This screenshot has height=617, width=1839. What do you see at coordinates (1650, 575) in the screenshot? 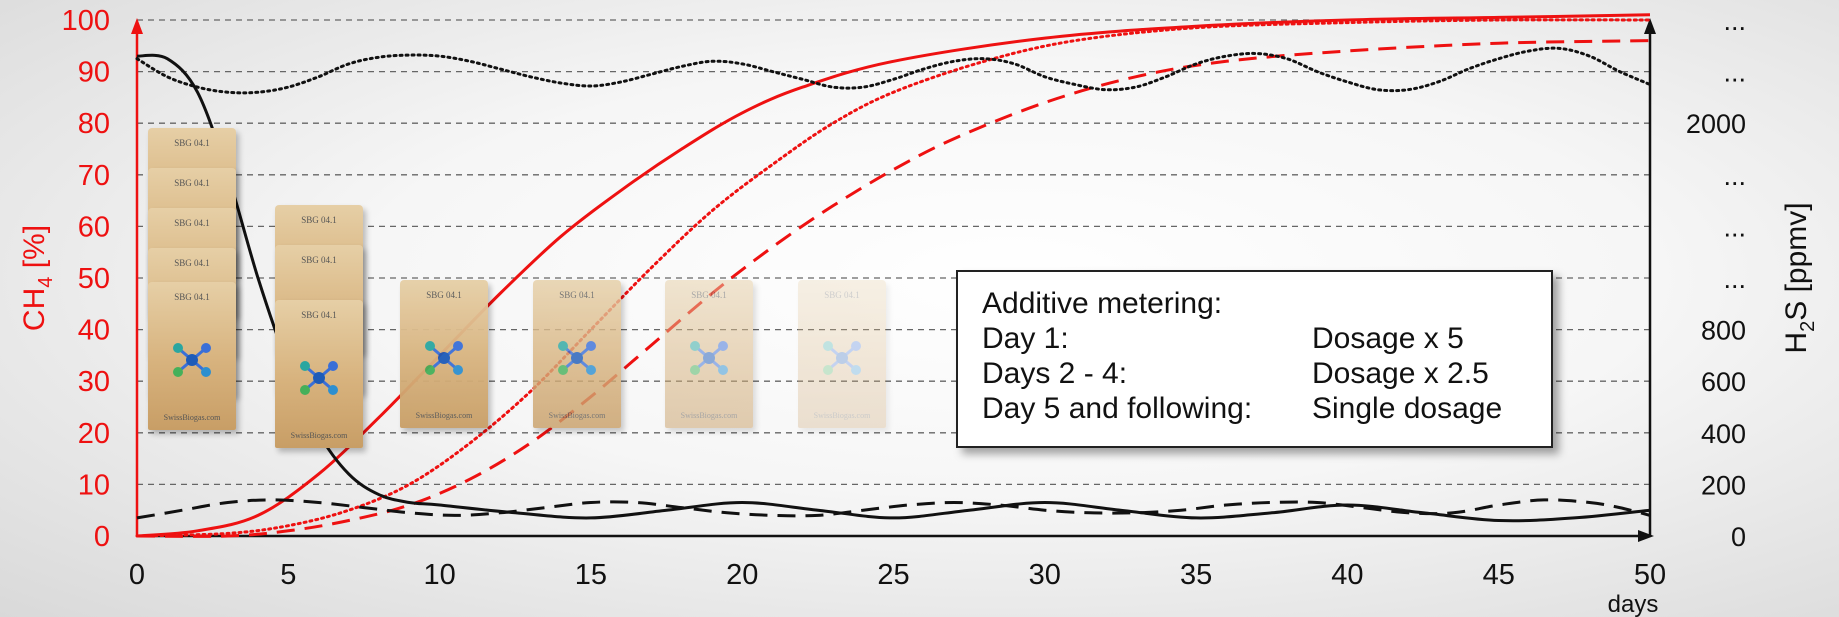
I see `x-tick-label: 50` at bounding box center [1650, 575].